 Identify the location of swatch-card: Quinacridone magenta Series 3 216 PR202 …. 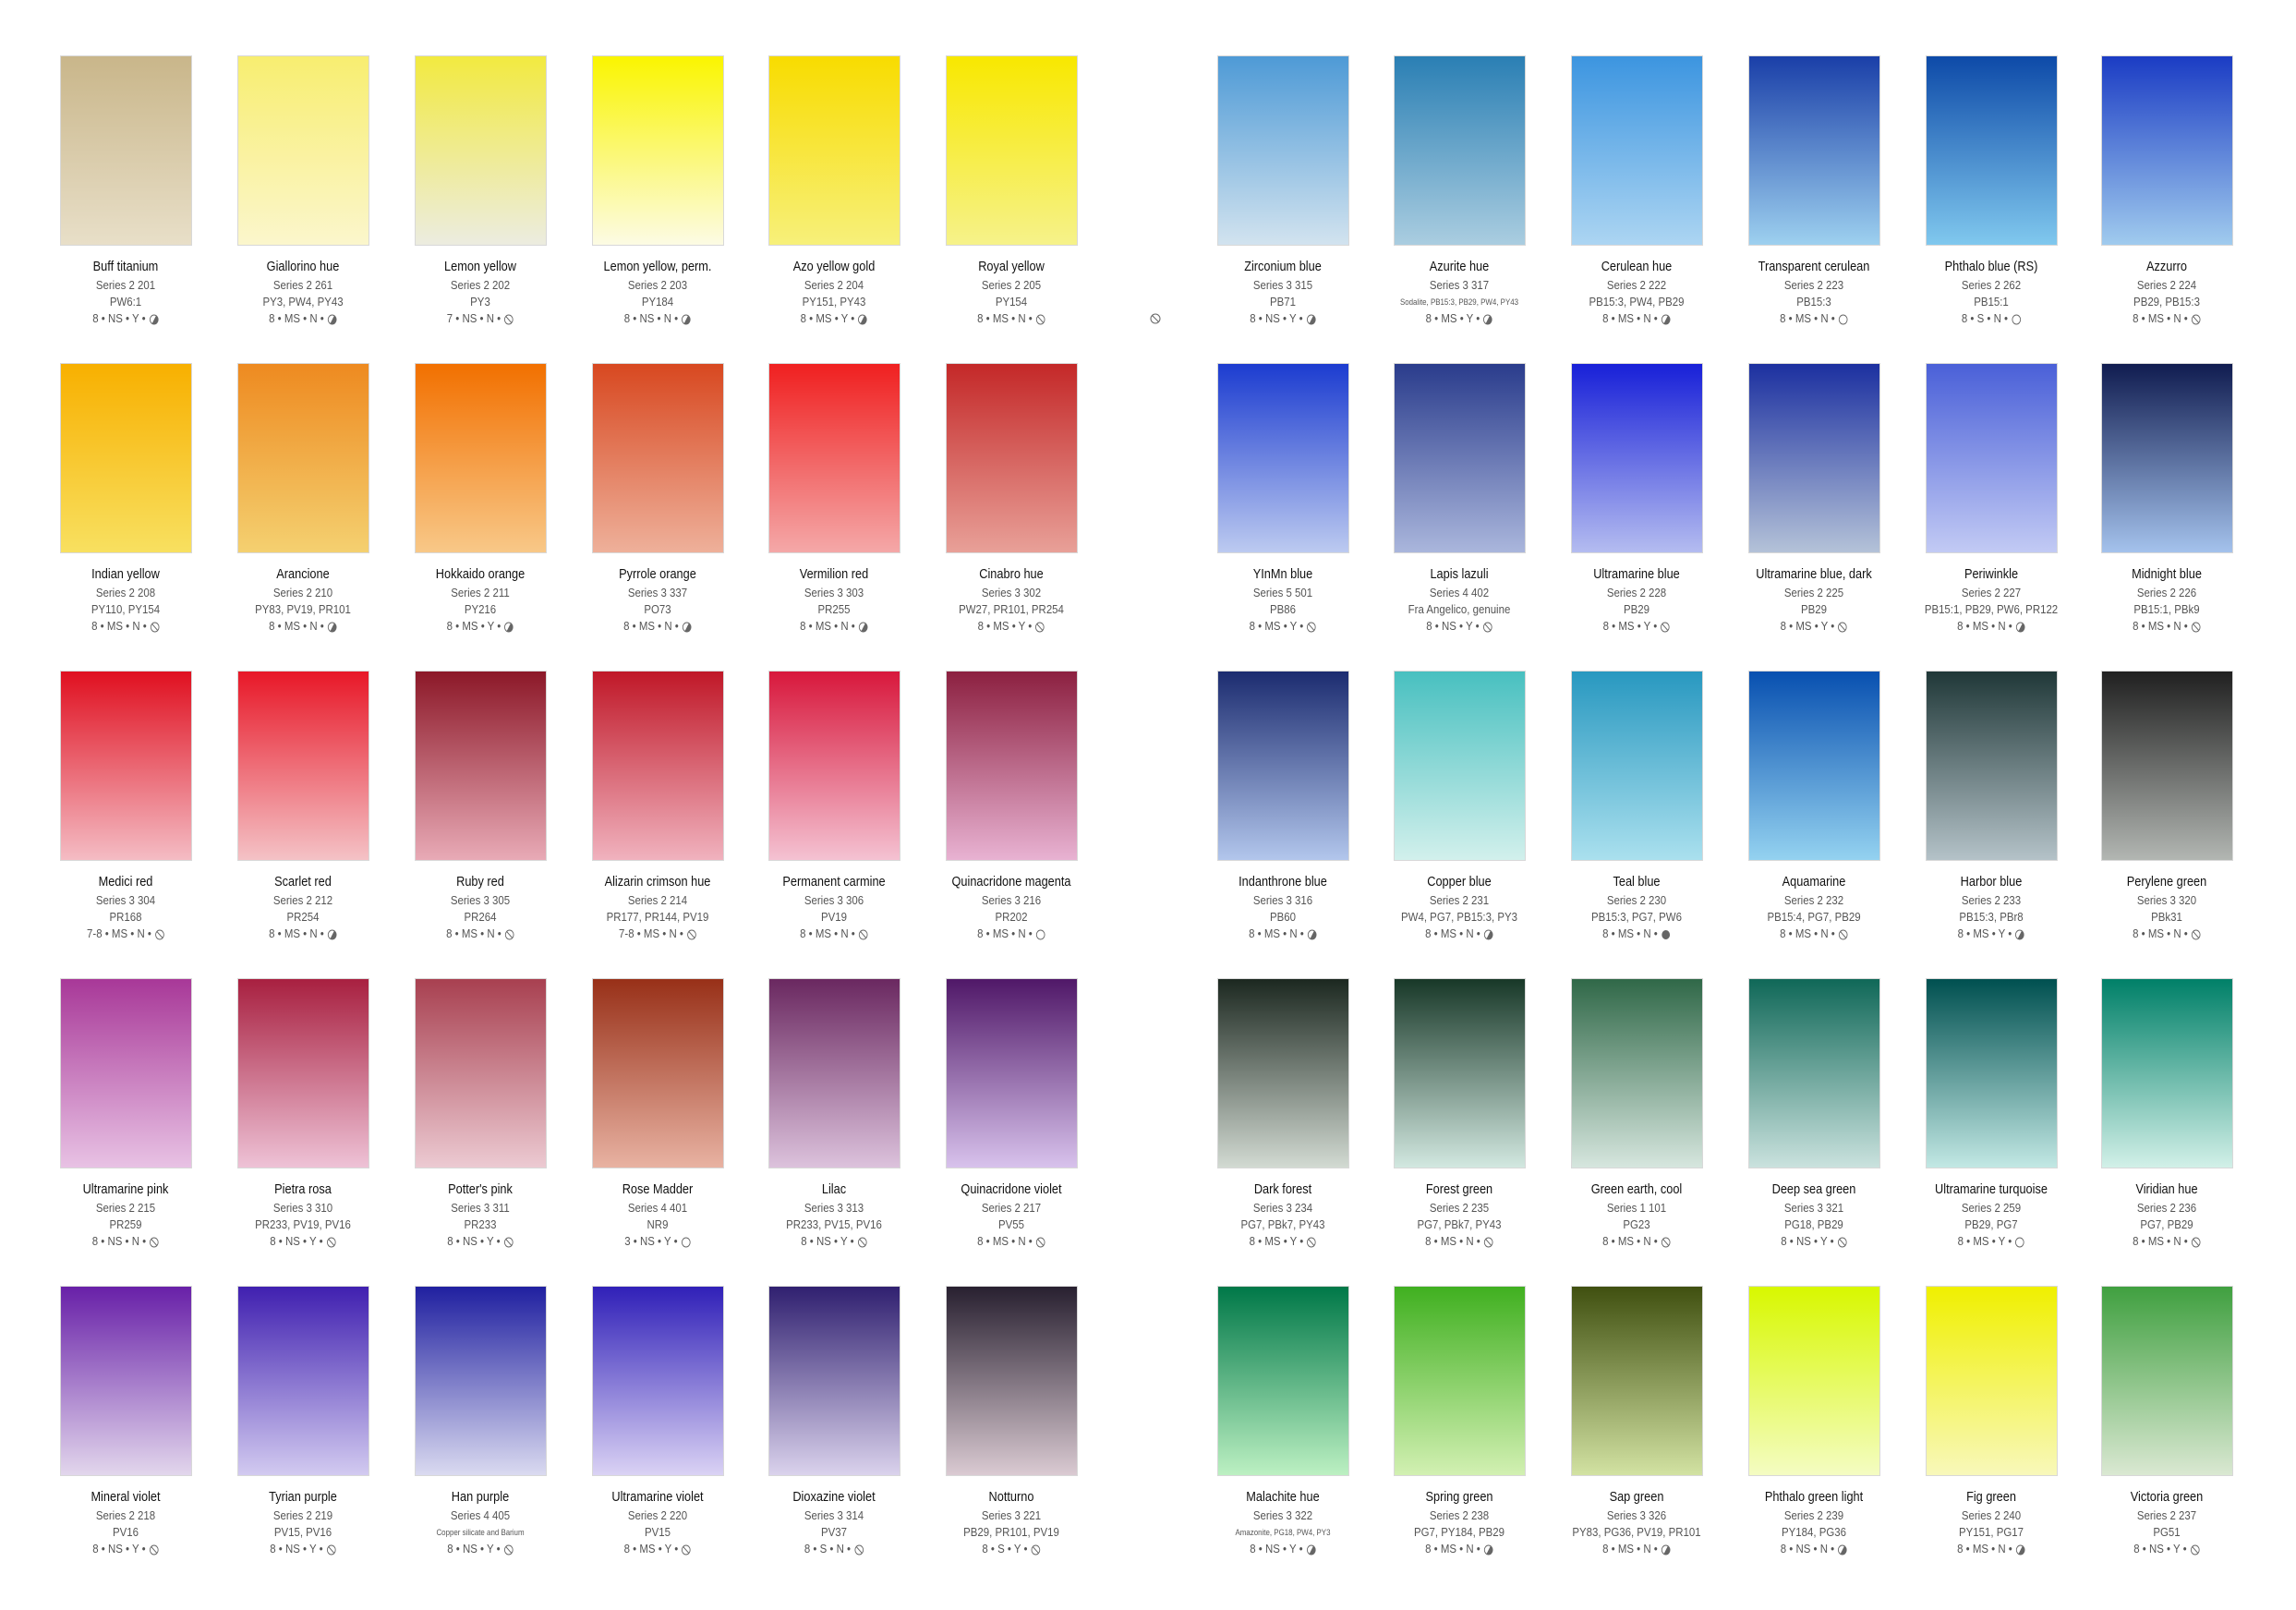
(1012, 806).